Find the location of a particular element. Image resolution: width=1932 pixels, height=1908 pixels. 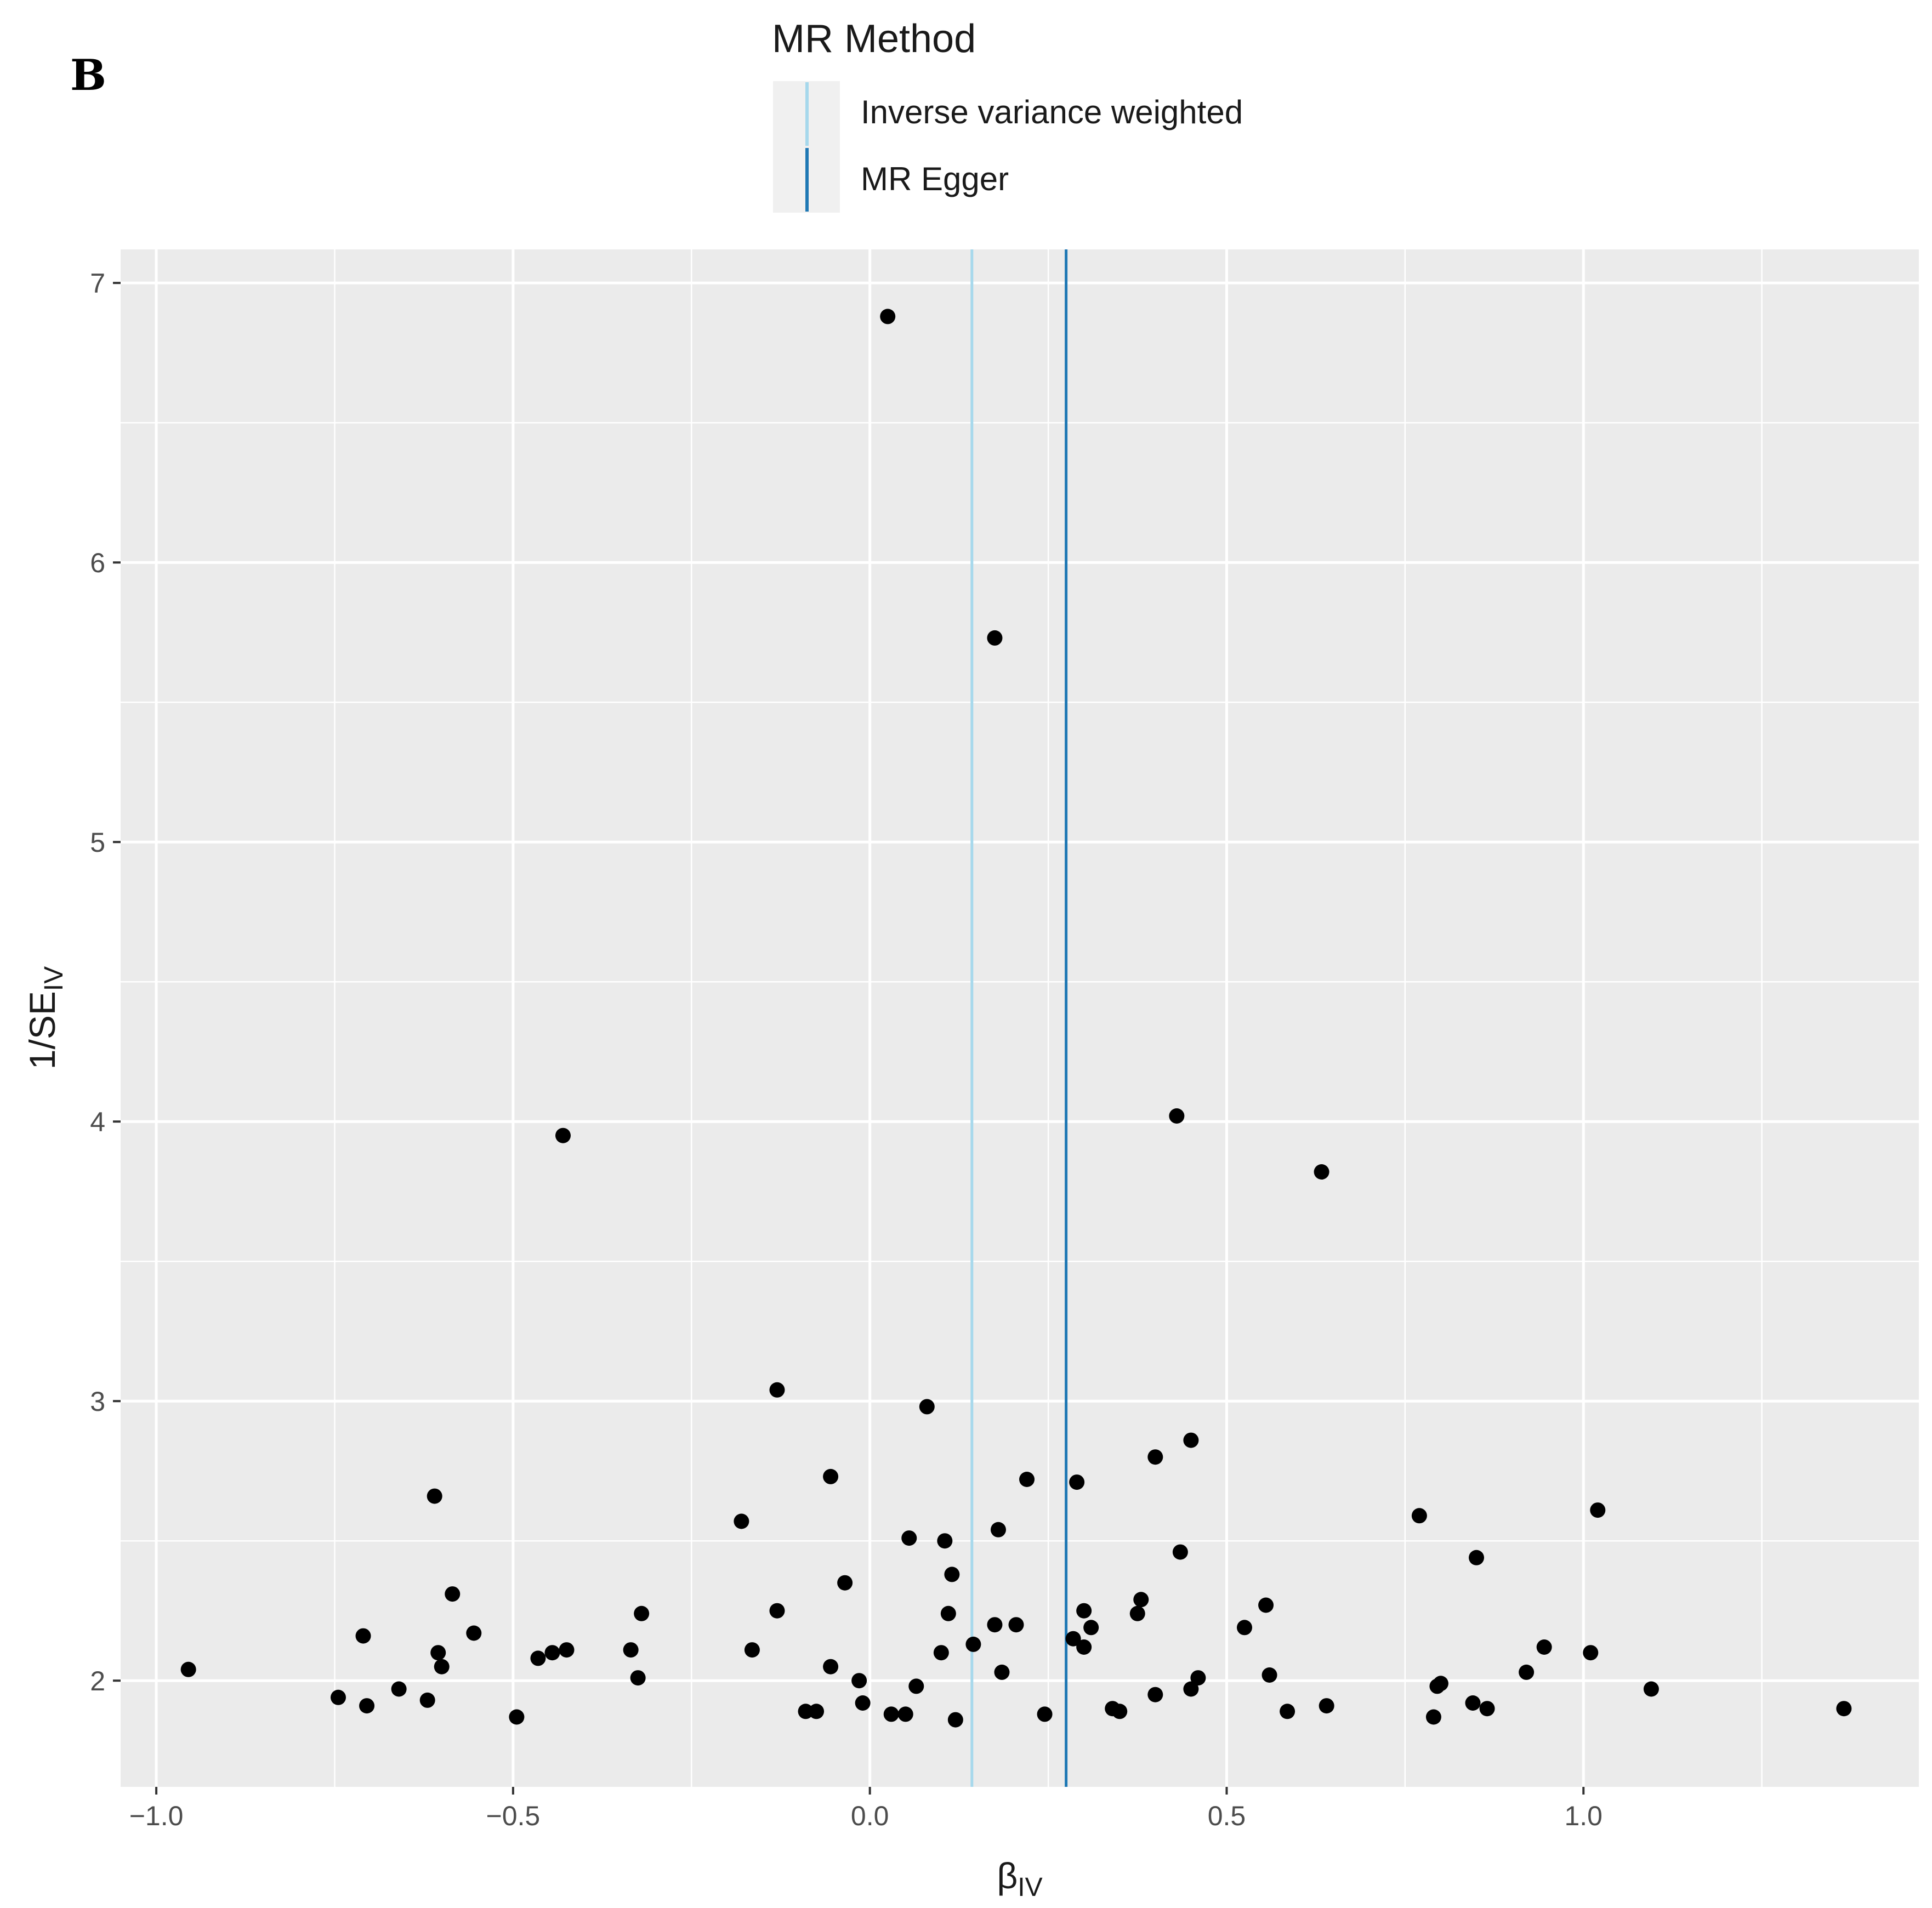

legend-key-egger-line is located at coordinates (807, 180).